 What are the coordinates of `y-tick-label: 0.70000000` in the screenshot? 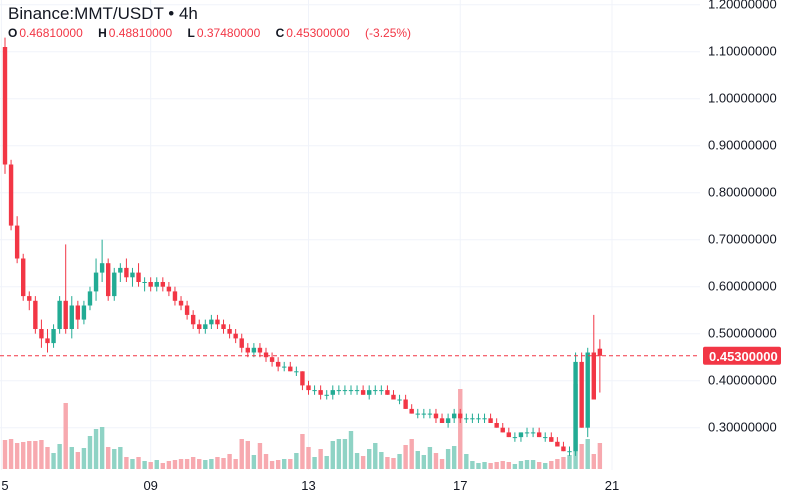 It's located at (742, 239).